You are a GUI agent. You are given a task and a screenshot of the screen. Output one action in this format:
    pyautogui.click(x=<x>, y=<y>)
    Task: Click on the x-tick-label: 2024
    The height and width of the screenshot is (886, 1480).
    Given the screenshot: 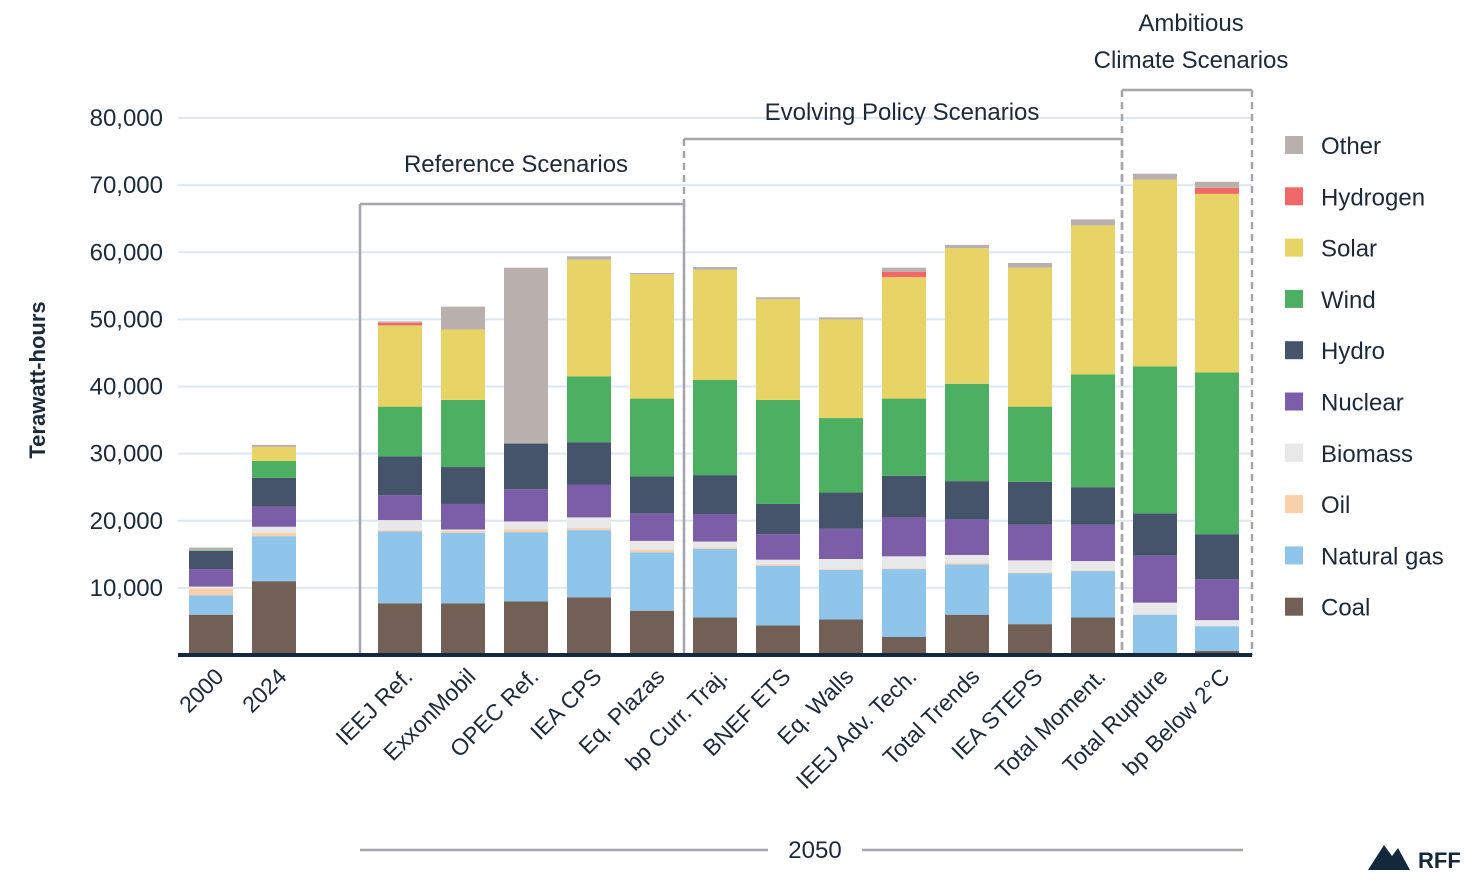 What is the action you would take?
    pyautogui.click(x=264, y=690)
    